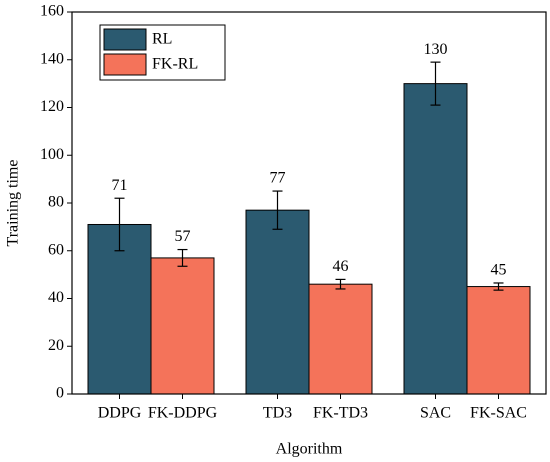 This screenshot has height=462, width=550. What do you see at coordinates (56, 297) in the screenshot?
I see `y-tick-label: 40` at bounding box center [56, 297].